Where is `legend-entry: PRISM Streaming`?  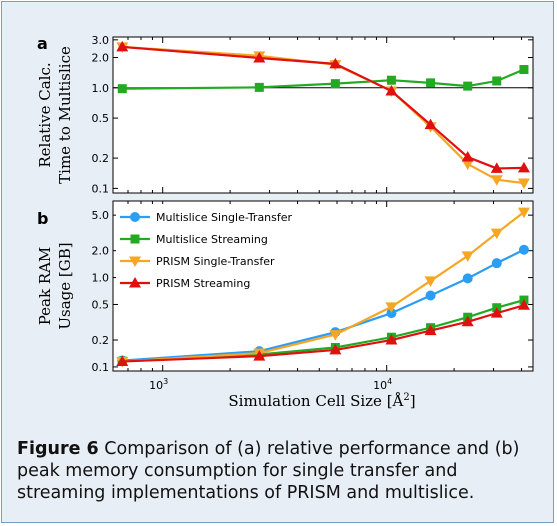 legend-entry: PRISM Streaming is located at coordinates (203, 283).